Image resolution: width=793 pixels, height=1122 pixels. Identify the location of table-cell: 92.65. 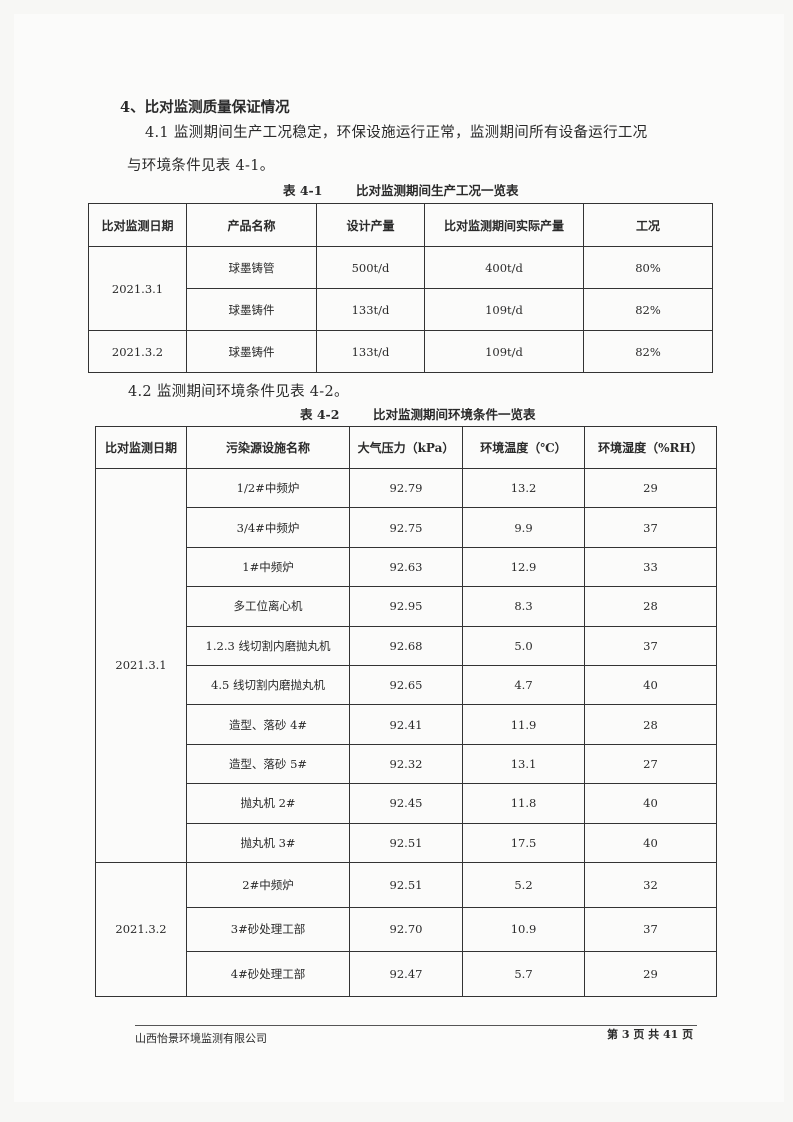
(406, 685).